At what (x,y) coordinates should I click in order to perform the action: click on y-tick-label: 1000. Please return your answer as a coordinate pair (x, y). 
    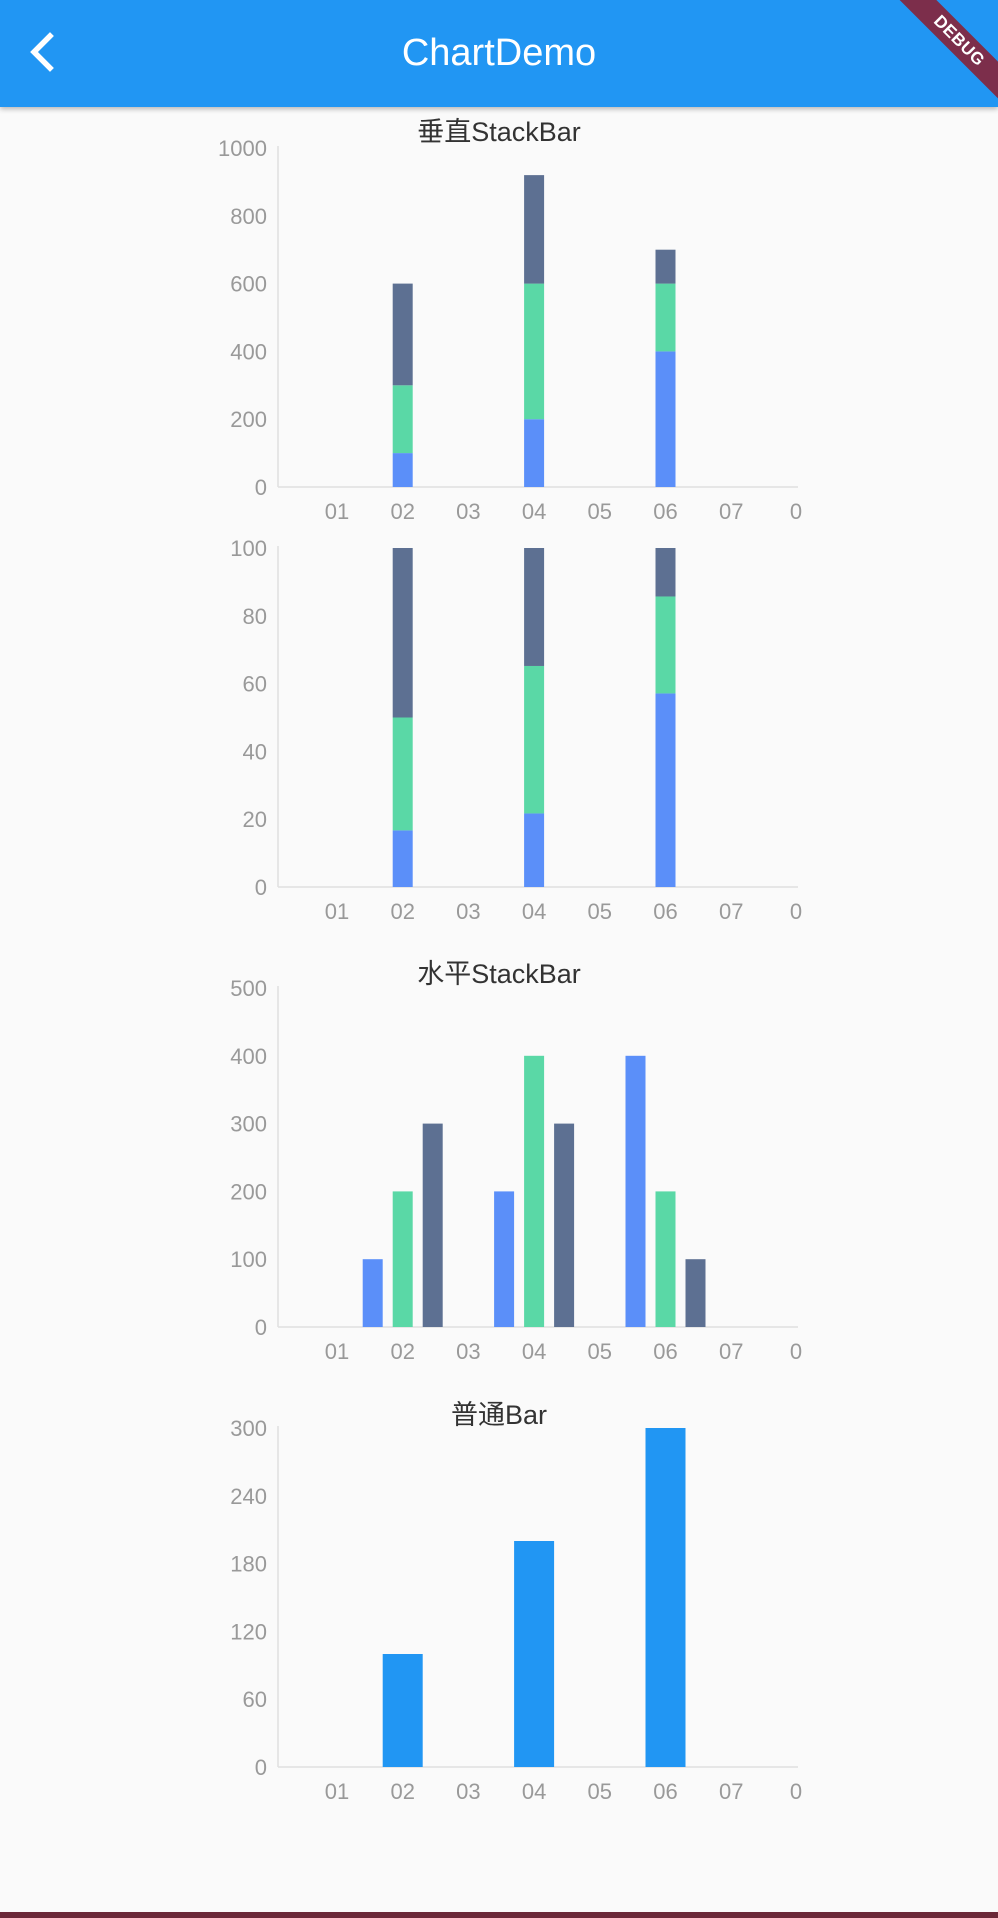
    Looking at the image, I should click on (242, 148).